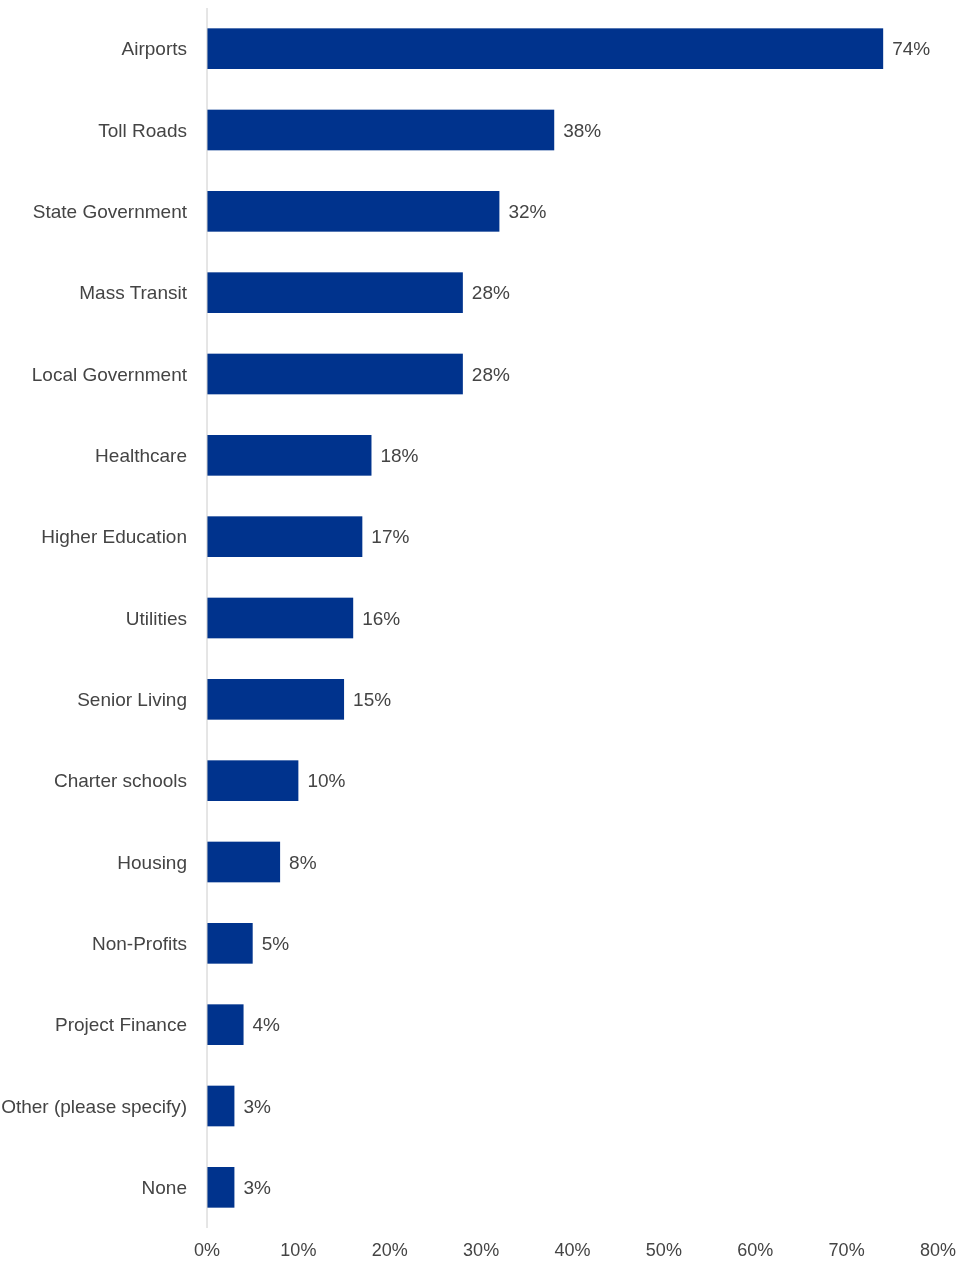  What do you see at coordinates (372, 699) in the screenshot?
I see `data-label: 15%` at bounding box center [372, 699].